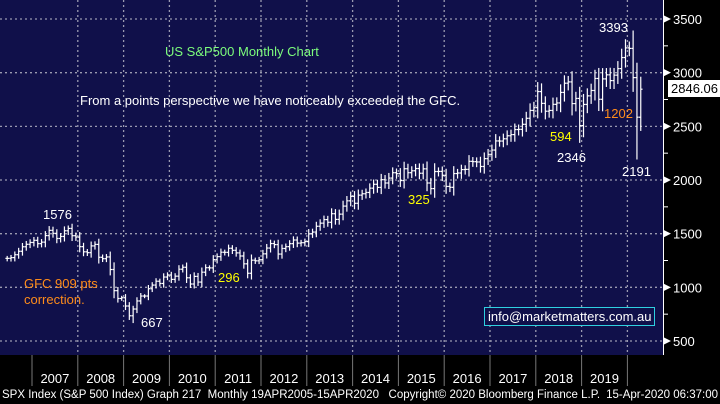  Describe the element at coordinates (152, 322) in the screenshot. I see `label-667: 667` at that location.